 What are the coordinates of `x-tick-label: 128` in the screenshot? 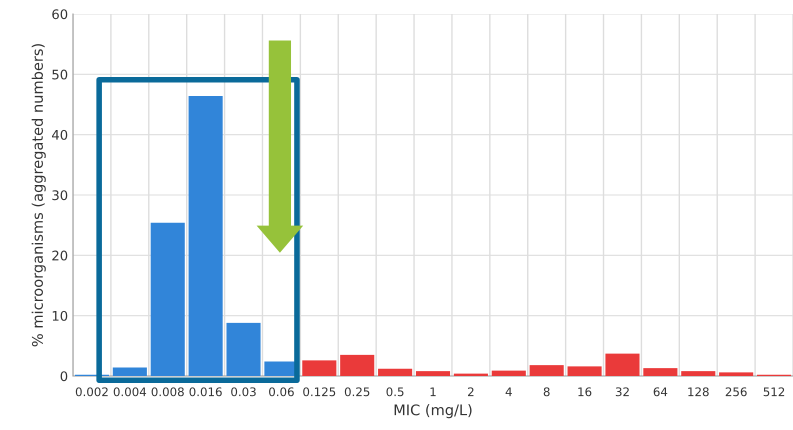 It's located at (698, 391).